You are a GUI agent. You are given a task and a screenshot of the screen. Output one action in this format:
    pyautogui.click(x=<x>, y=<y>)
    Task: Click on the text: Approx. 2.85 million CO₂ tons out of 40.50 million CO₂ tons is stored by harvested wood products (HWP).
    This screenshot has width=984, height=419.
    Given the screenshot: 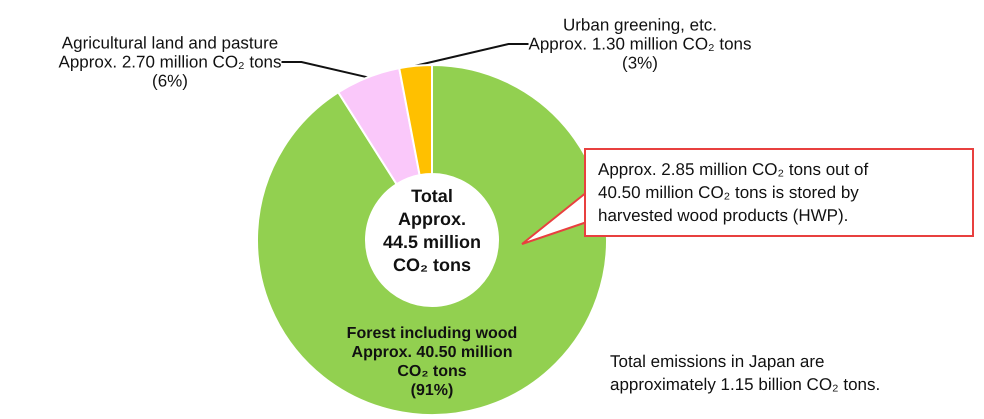 What is the action you would take?
    pyautogui.click(x=779, y=192)
    